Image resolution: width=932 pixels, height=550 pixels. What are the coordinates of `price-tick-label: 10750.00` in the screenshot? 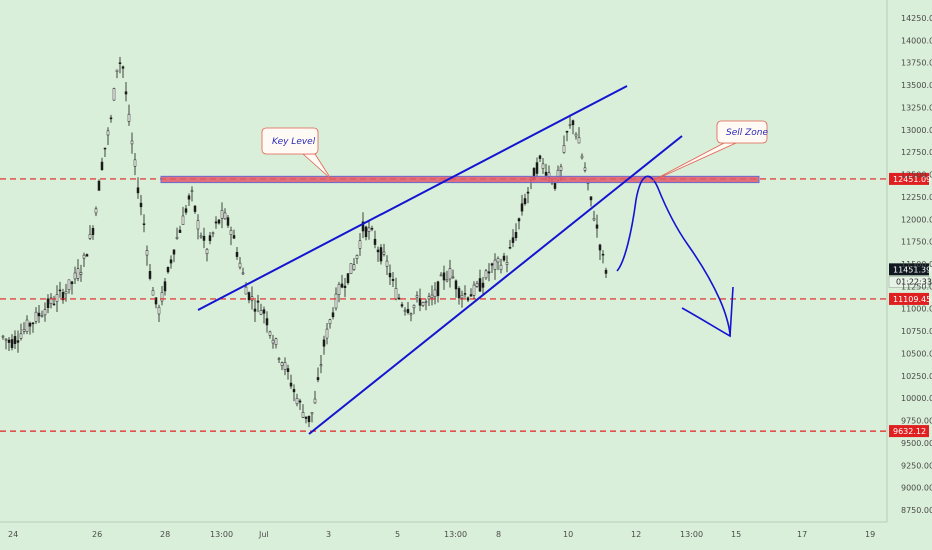 It's located at (916, 331).